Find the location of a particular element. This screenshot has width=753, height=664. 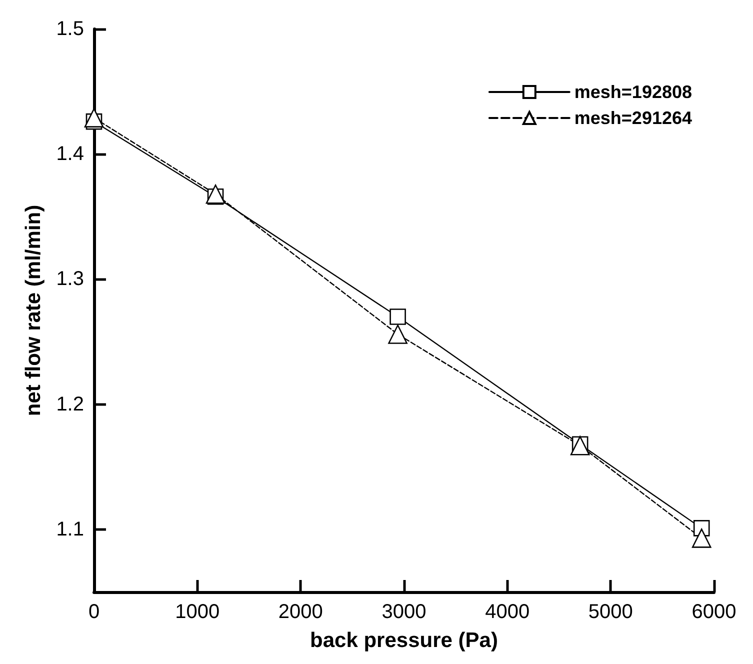

y-tick-label: 1.5 is located at coordinates (70, 29).